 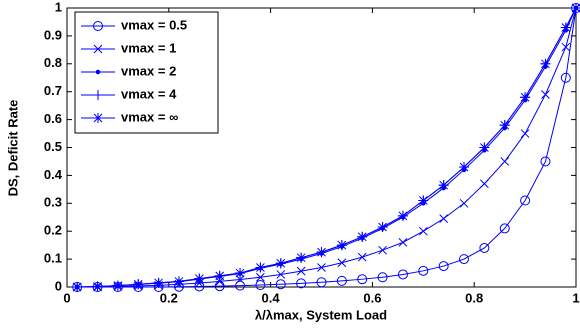 I want to click on y-tick-label: 0.4, so click(x=53, y=174).